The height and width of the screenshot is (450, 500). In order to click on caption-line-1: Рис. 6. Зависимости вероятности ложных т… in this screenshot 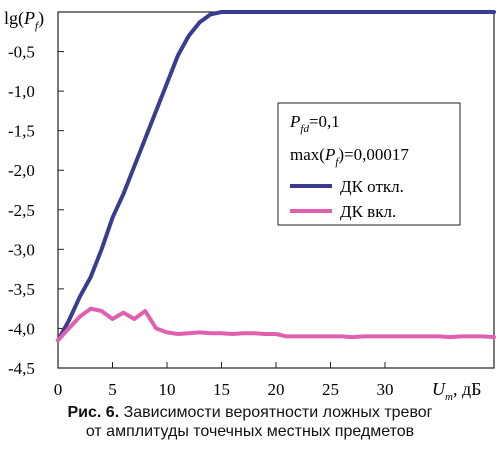, I will do `click(250, 412)`.